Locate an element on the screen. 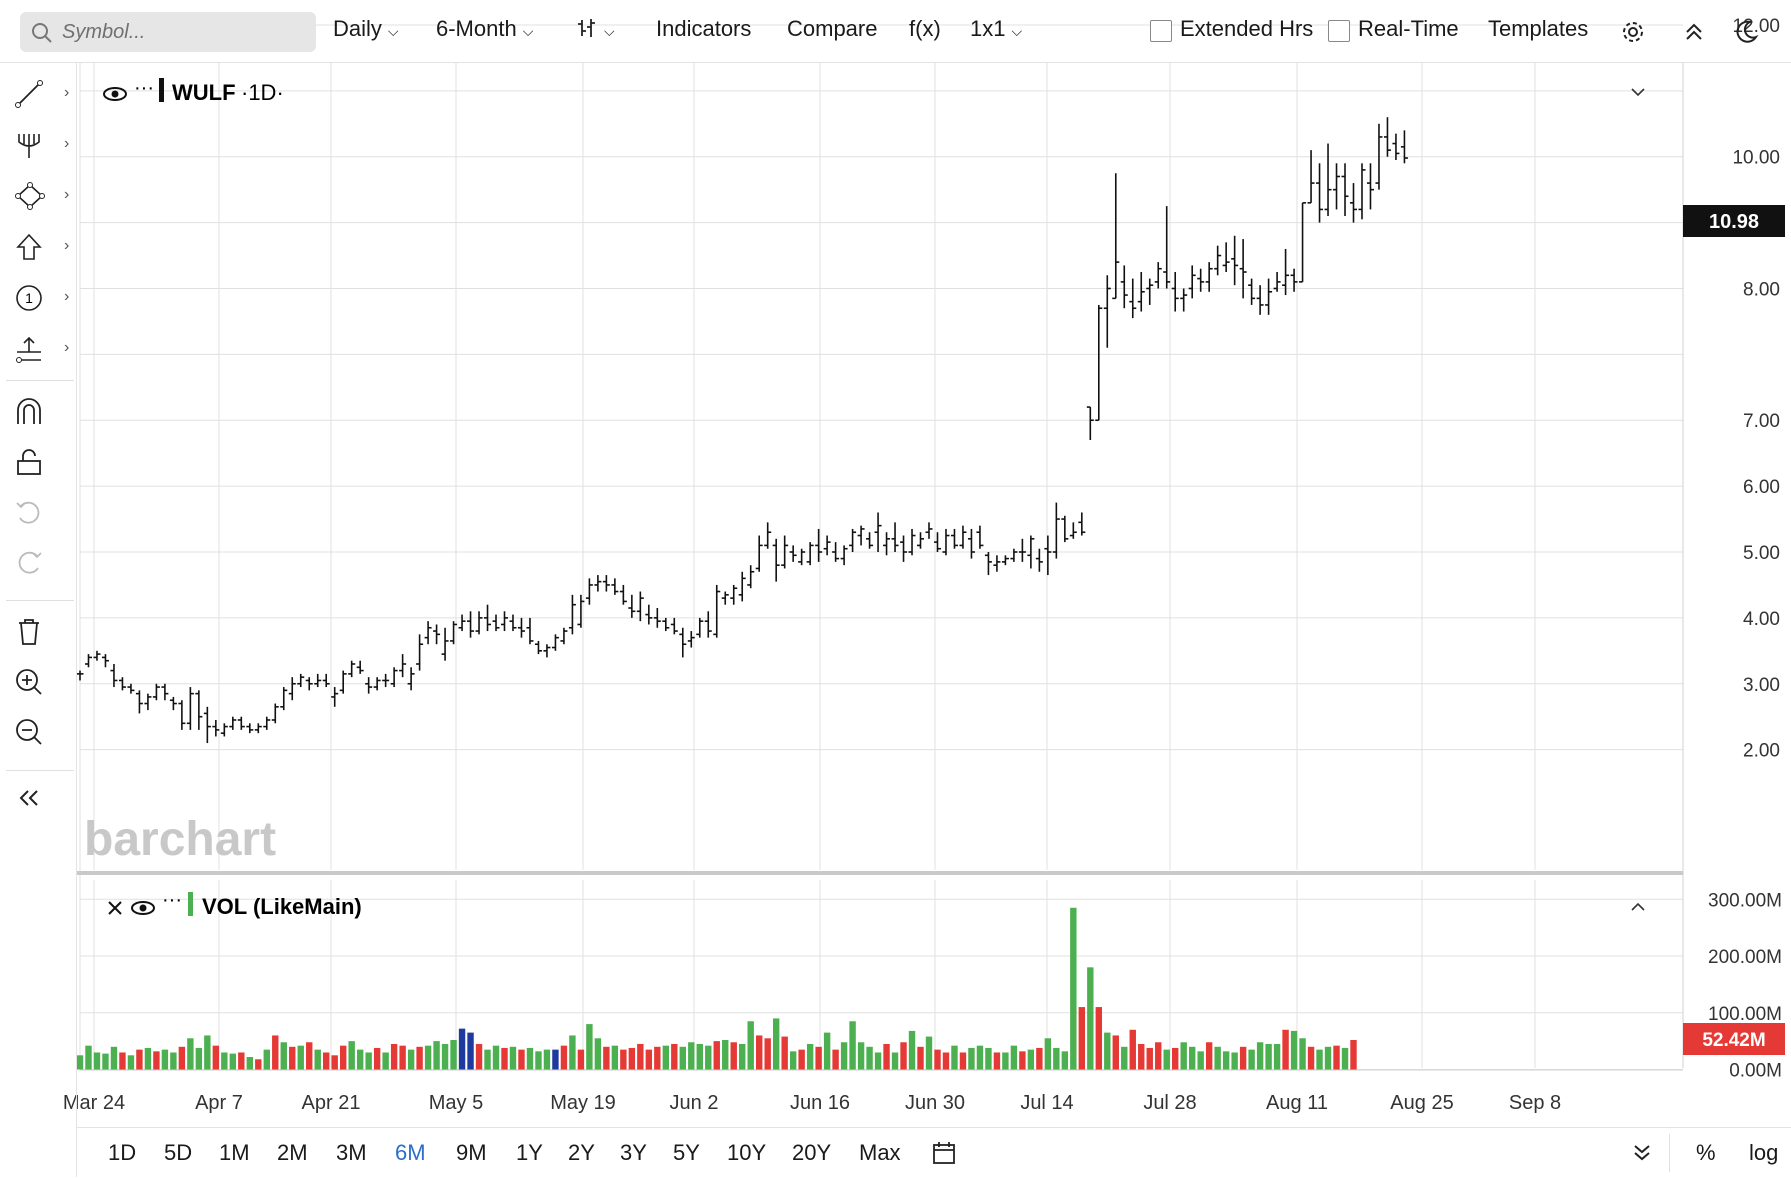 The height and width of the screenshot is (1178, 1791). pitchfork-tool-button: › is located at coordinates (41, 145).